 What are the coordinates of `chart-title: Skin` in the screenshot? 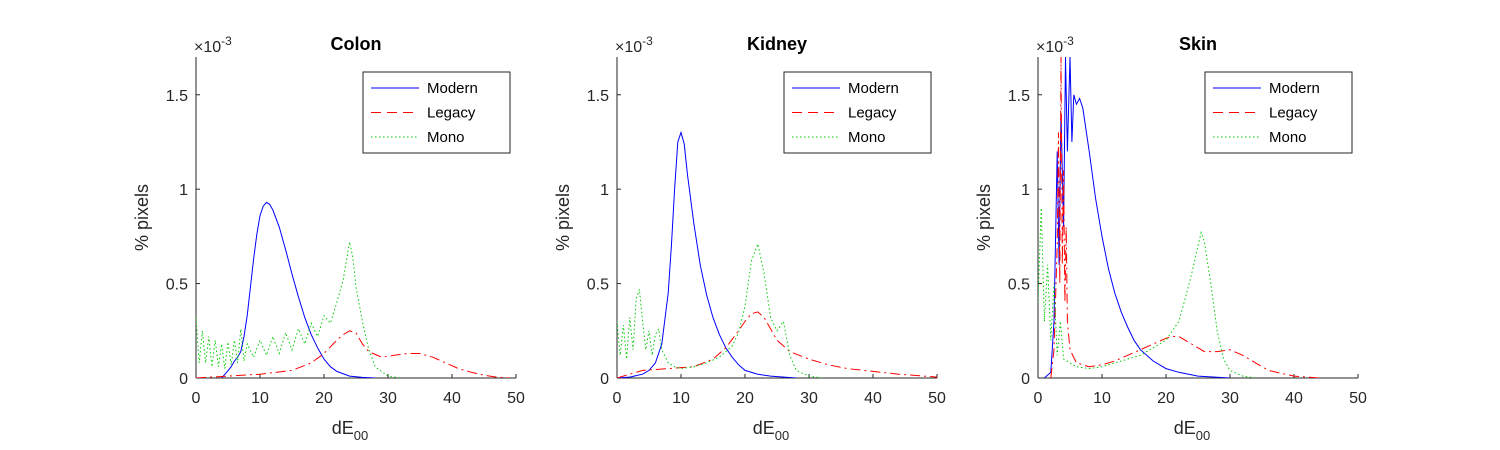 It's located at (1198, 44).